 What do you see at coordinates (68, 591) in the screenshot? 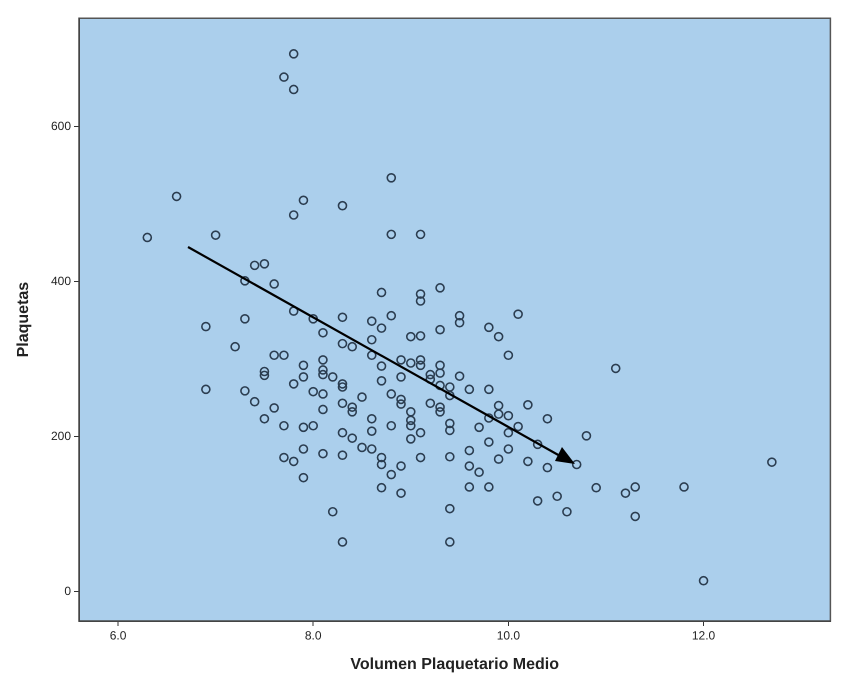
I see `y-tick-label: 0` at bounding box center [68, 591].